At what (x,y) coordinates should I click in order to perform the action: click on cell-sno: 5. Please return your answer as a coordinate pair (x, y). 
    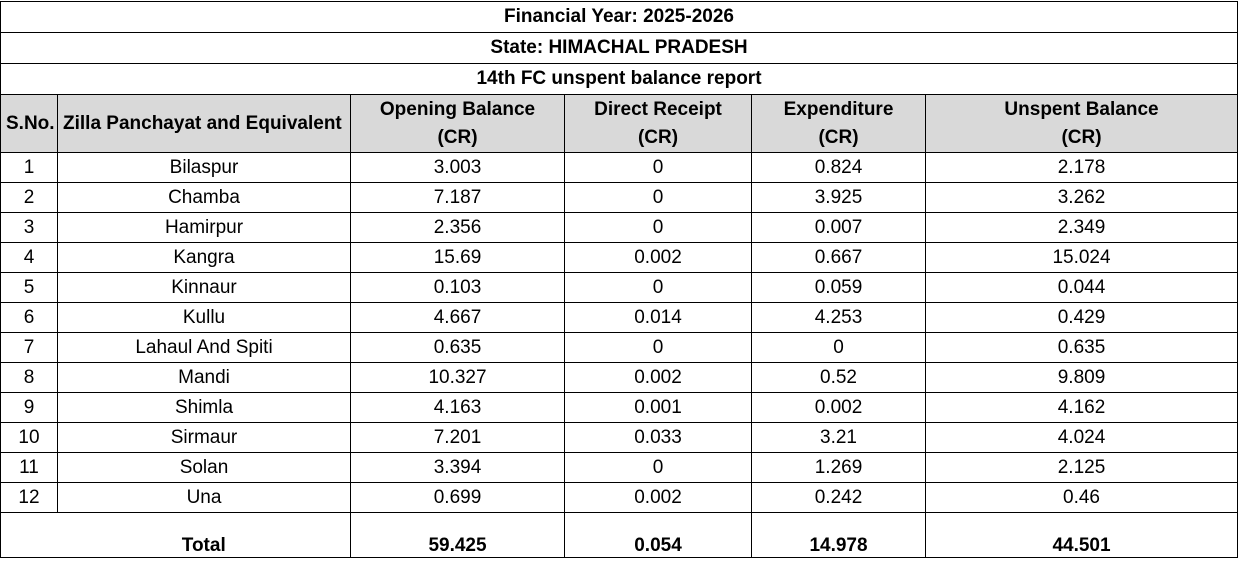
    Looking at the image, I should click on (29, 287).